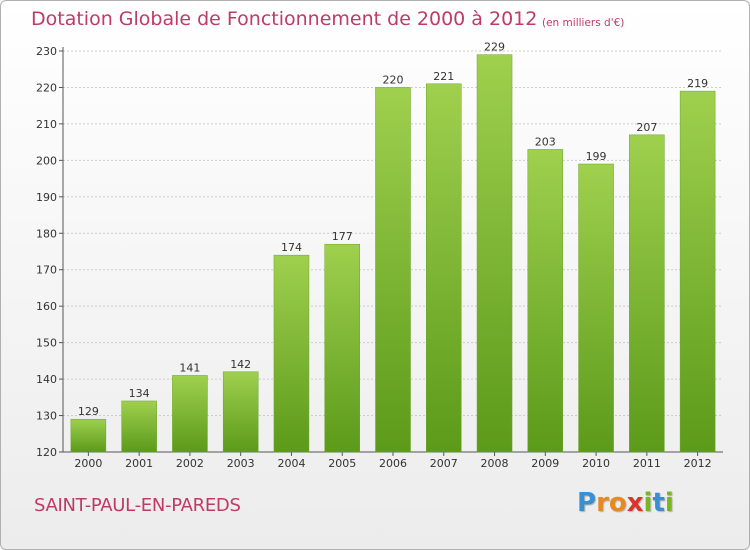  Describe the element at coordinates (88, 463) in the screenshot. I see `x-tick-label: 2000` at that location.